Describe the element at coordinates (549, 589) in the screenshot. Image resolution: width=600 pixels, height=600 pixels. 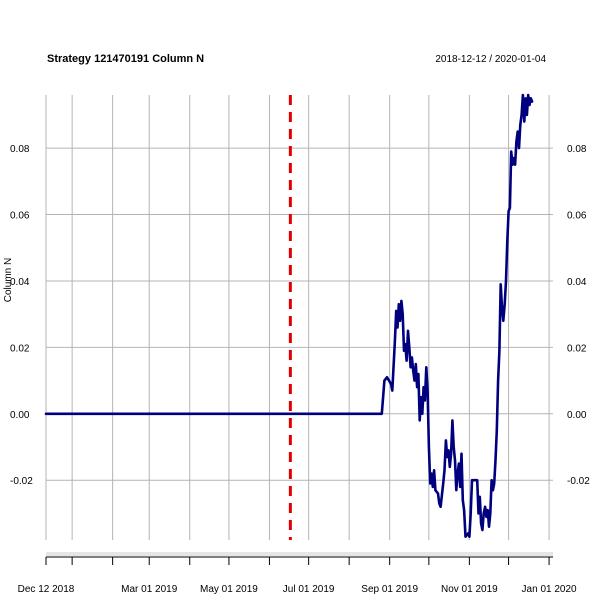
I see `x-tick-label: Jan 01 2020` at that location.